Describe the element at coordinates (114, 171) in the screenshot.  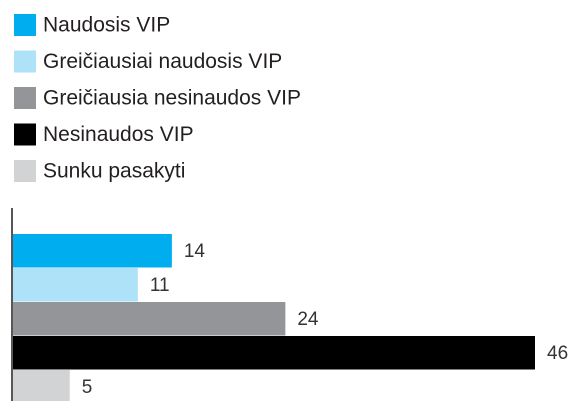
I see `legend-label: Sunku pasakyti` at that location.